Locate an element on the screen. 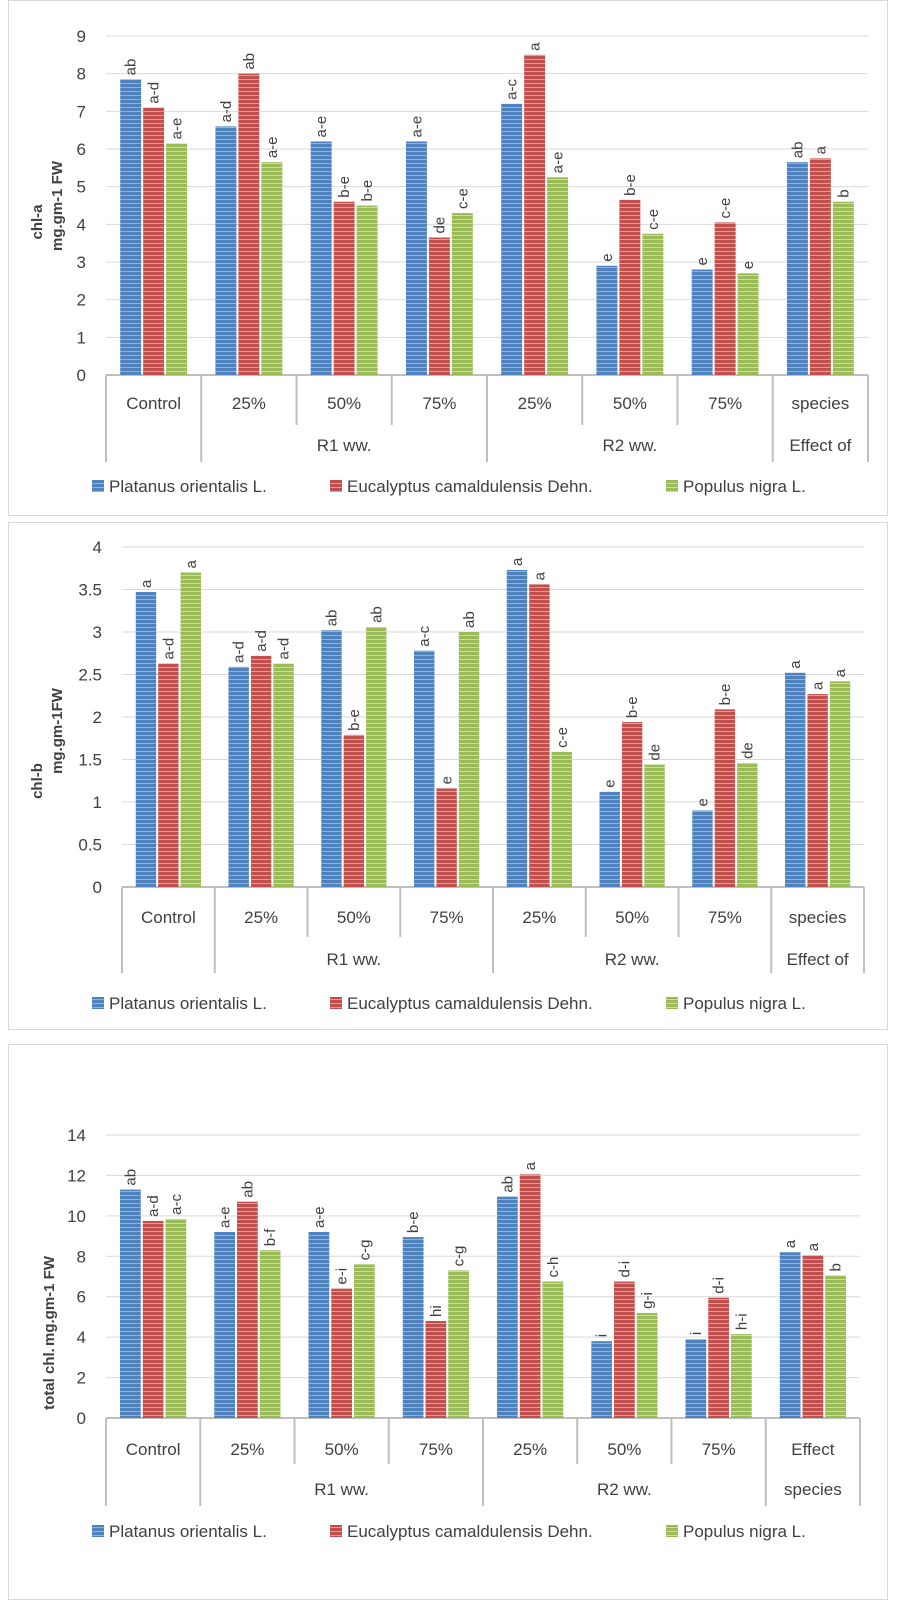  legend-label-platanus: Platanus orientalis L. is located at coordinates (188, 1531).